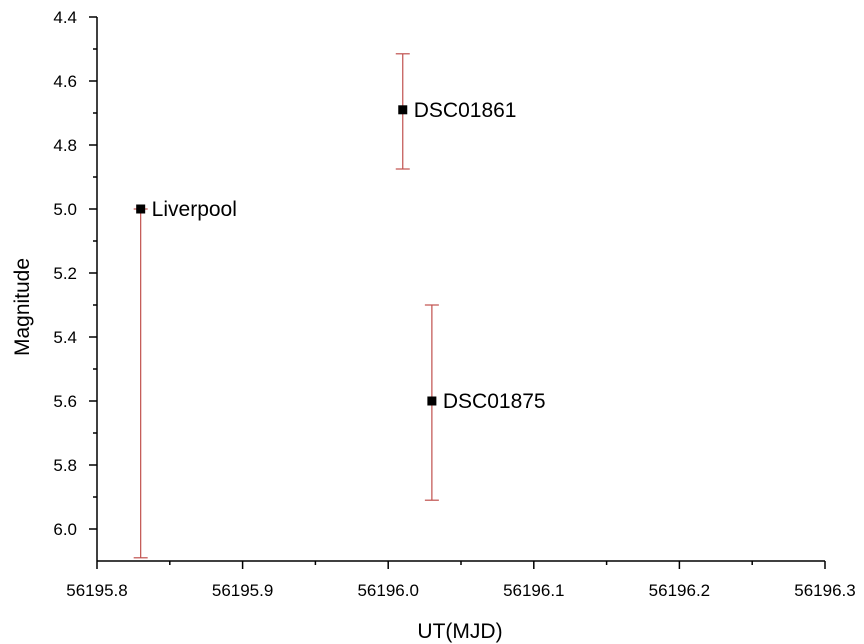 The width and height of the screenshot is (864, 644). I want to click on data-point-label: DSC01875, so click(494, 401).